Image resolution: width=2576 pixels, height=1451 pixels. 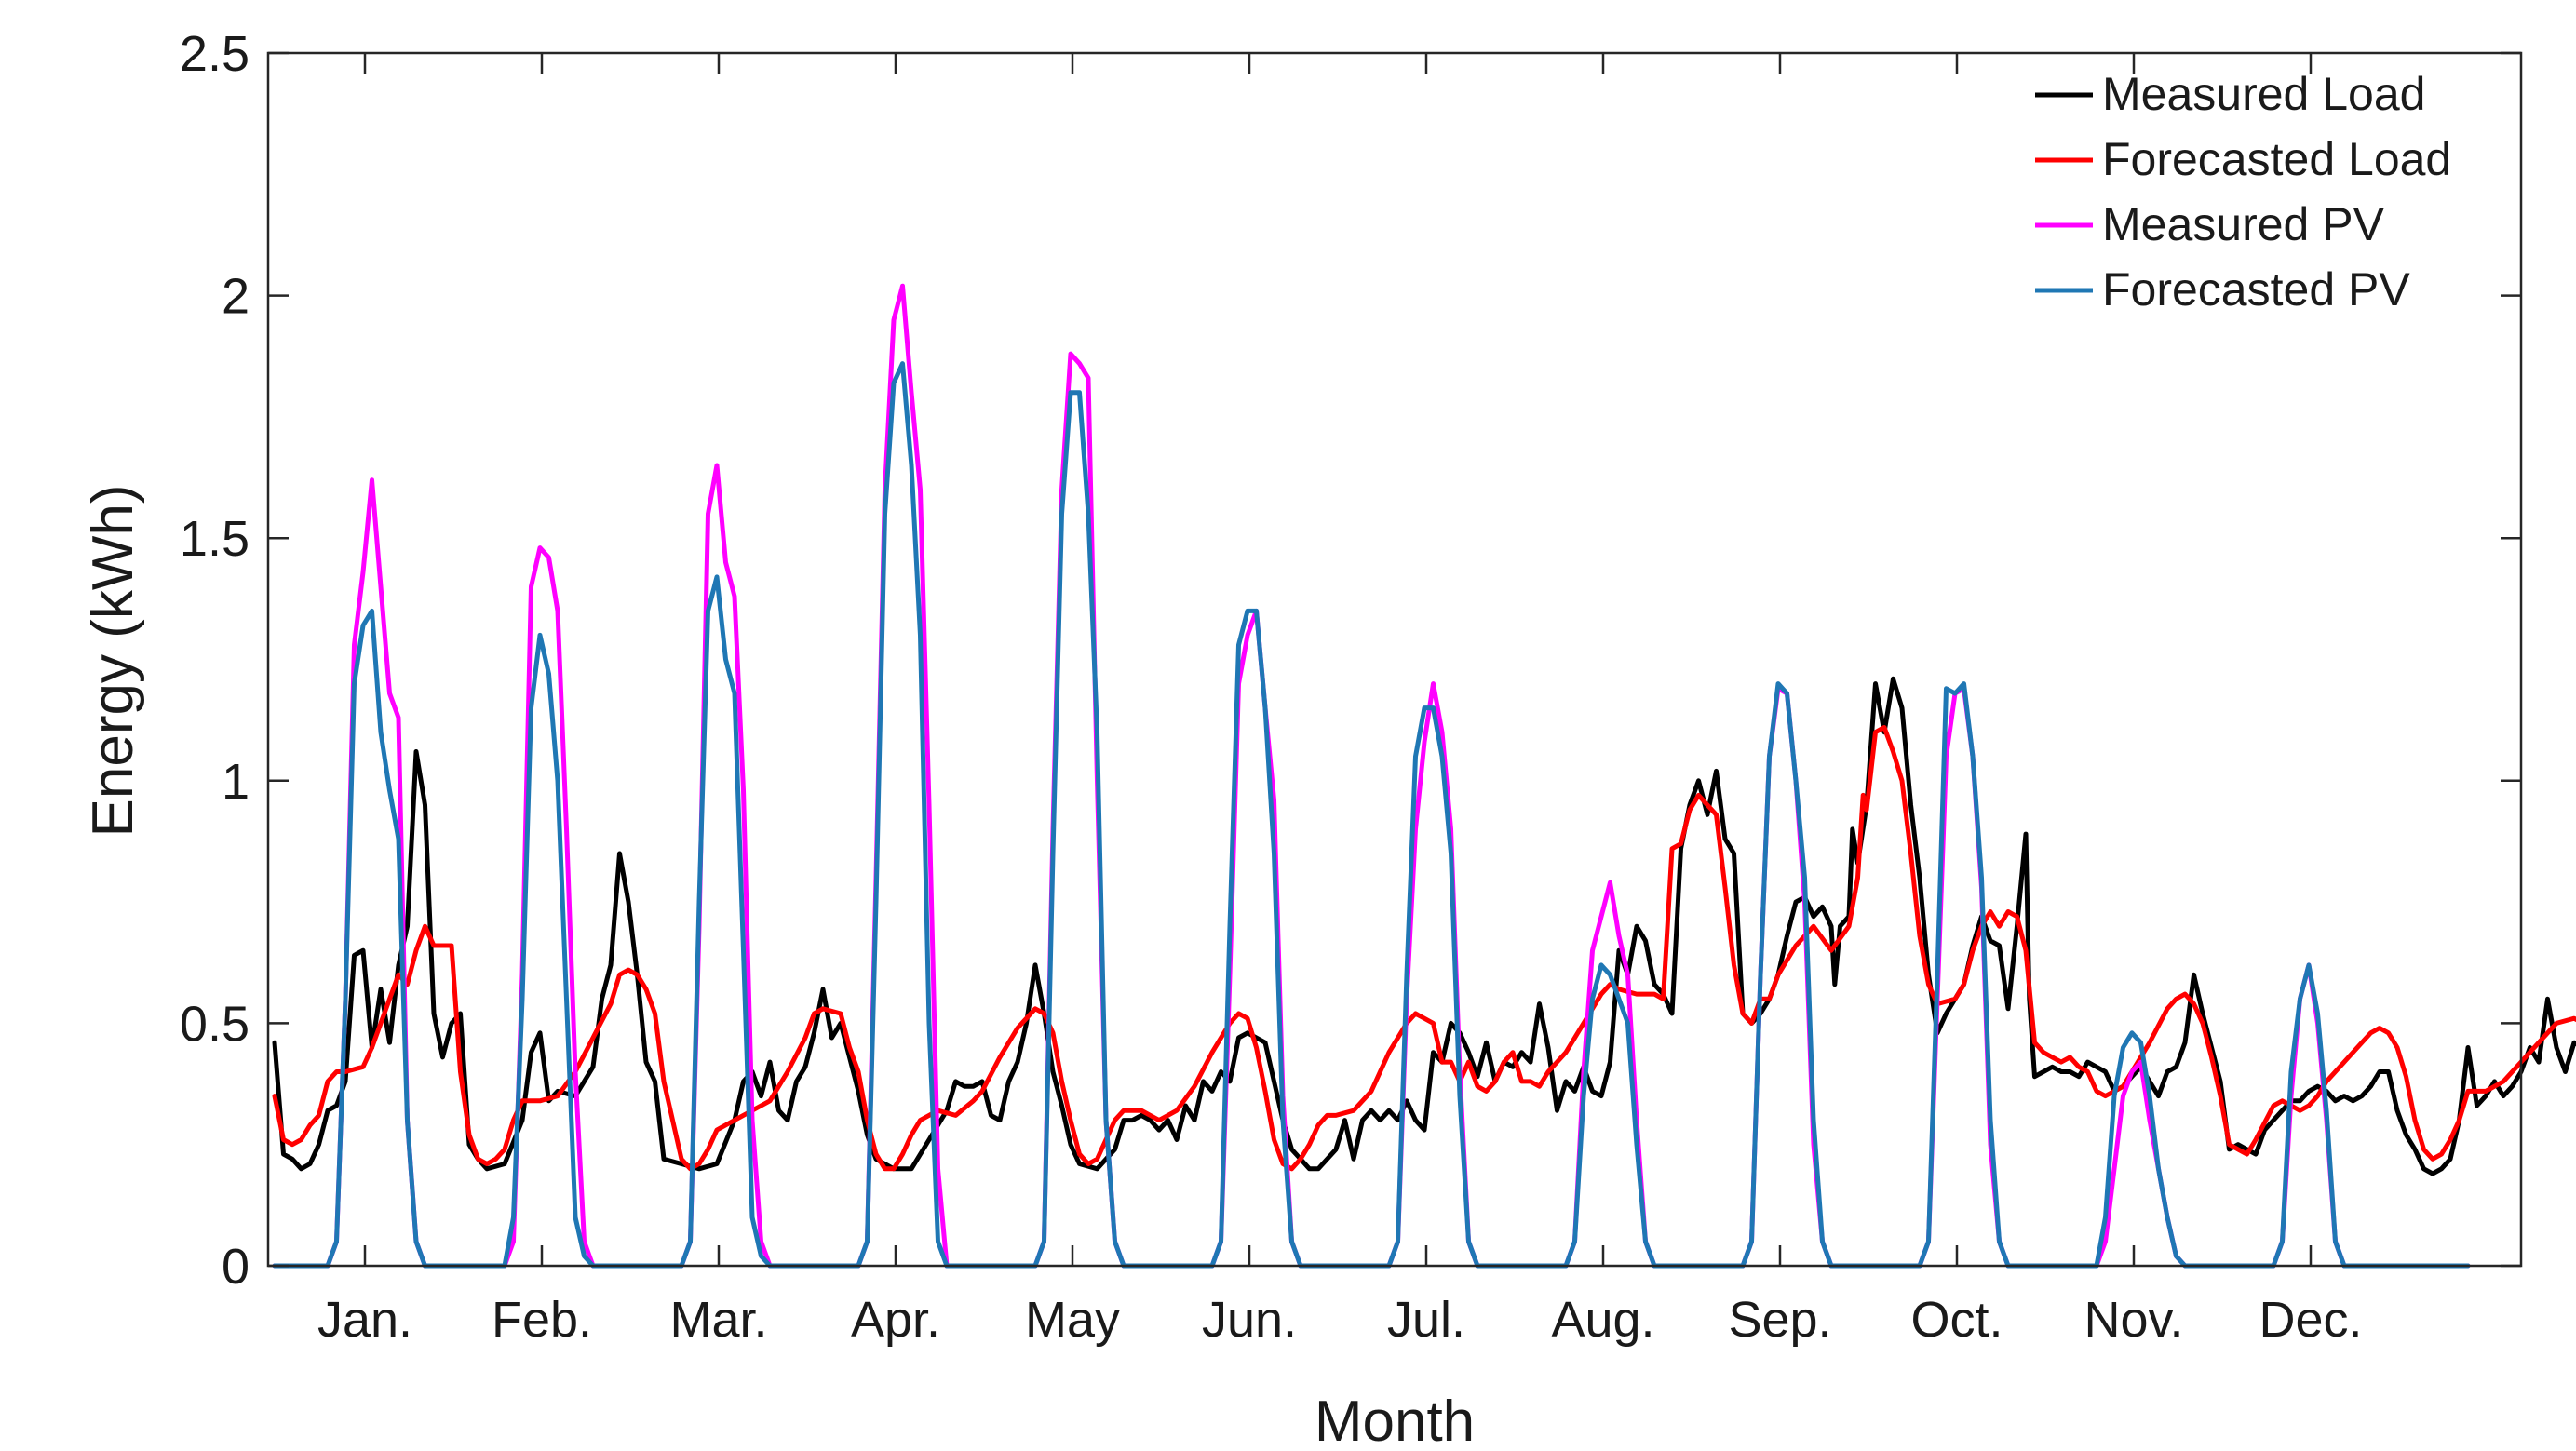 I want to click on x-tick-label: May, so click(x=1072, y=1320).